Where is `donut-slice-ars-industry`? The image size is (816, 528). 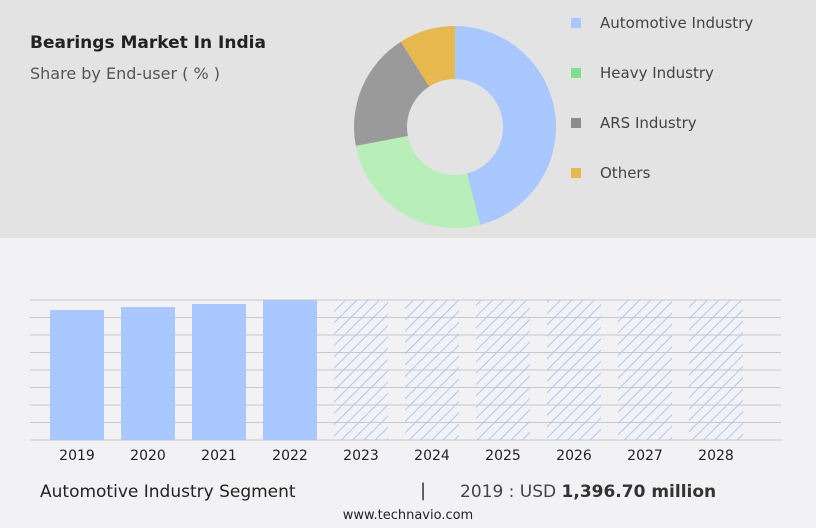 donut-slice-ars-industry is located at coordinates (392, 93).